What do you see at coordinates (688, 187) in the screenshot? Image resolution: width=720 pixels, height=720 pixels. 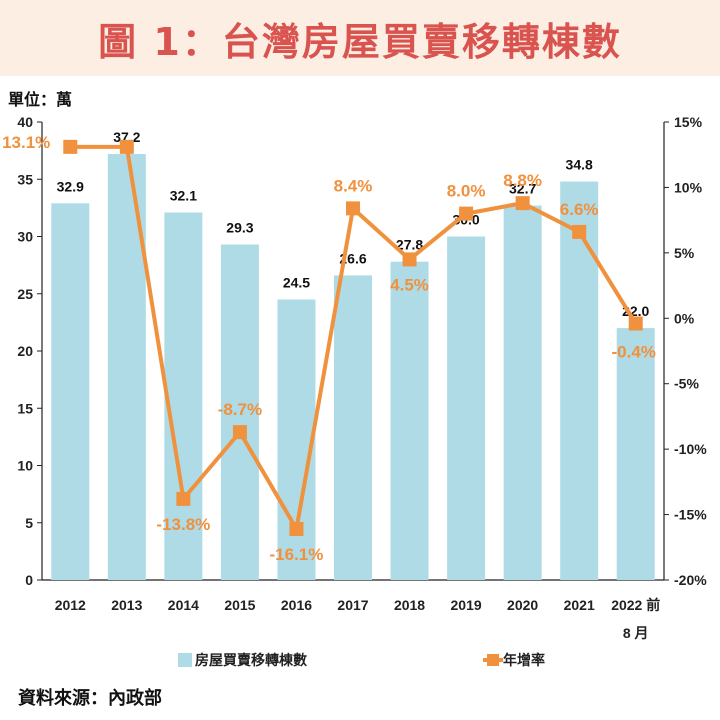 I see `right-tick-label: 10%` at bounding box center [688, 187].